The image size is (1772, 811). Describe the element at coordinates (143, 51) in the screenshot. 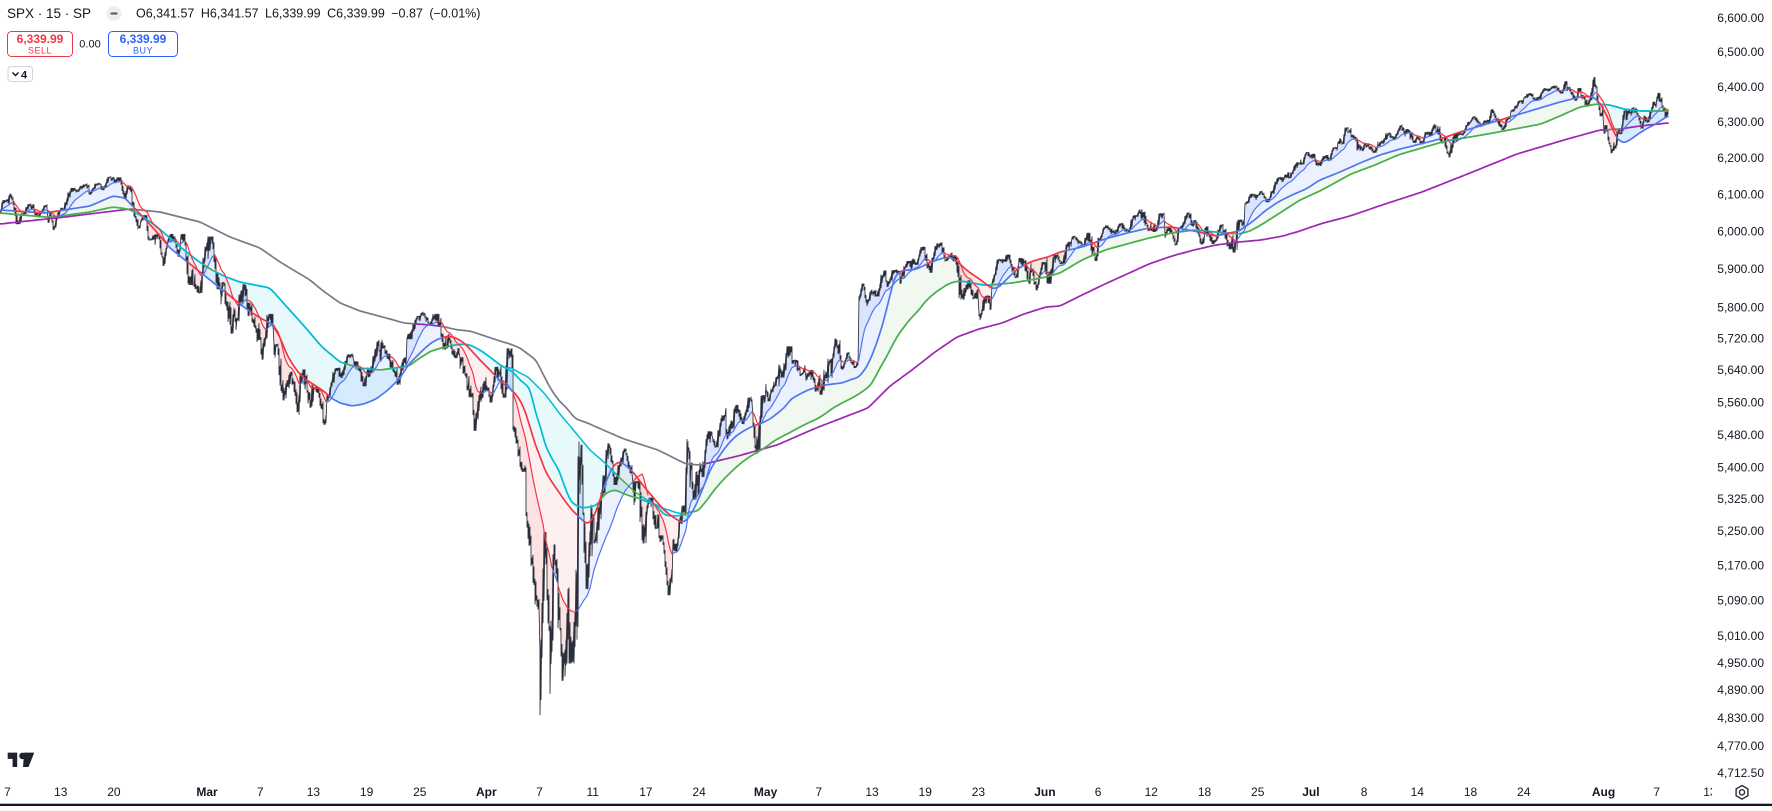

I see `svg-text: BUY` at that location.